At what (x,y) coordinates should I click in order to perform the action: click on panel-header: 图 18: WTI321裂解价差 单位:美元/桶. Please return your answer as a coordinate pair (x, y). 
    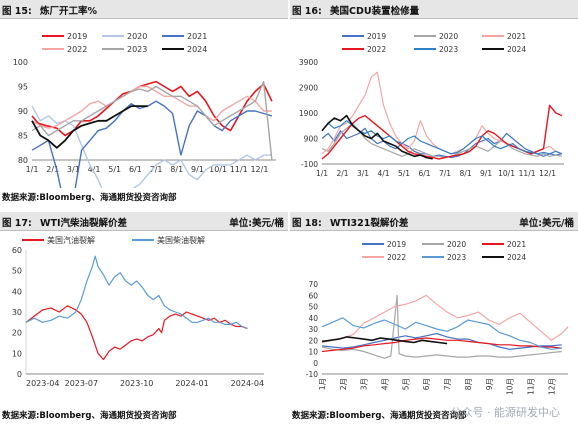
    Looking at the image, I should click on (434, 221).